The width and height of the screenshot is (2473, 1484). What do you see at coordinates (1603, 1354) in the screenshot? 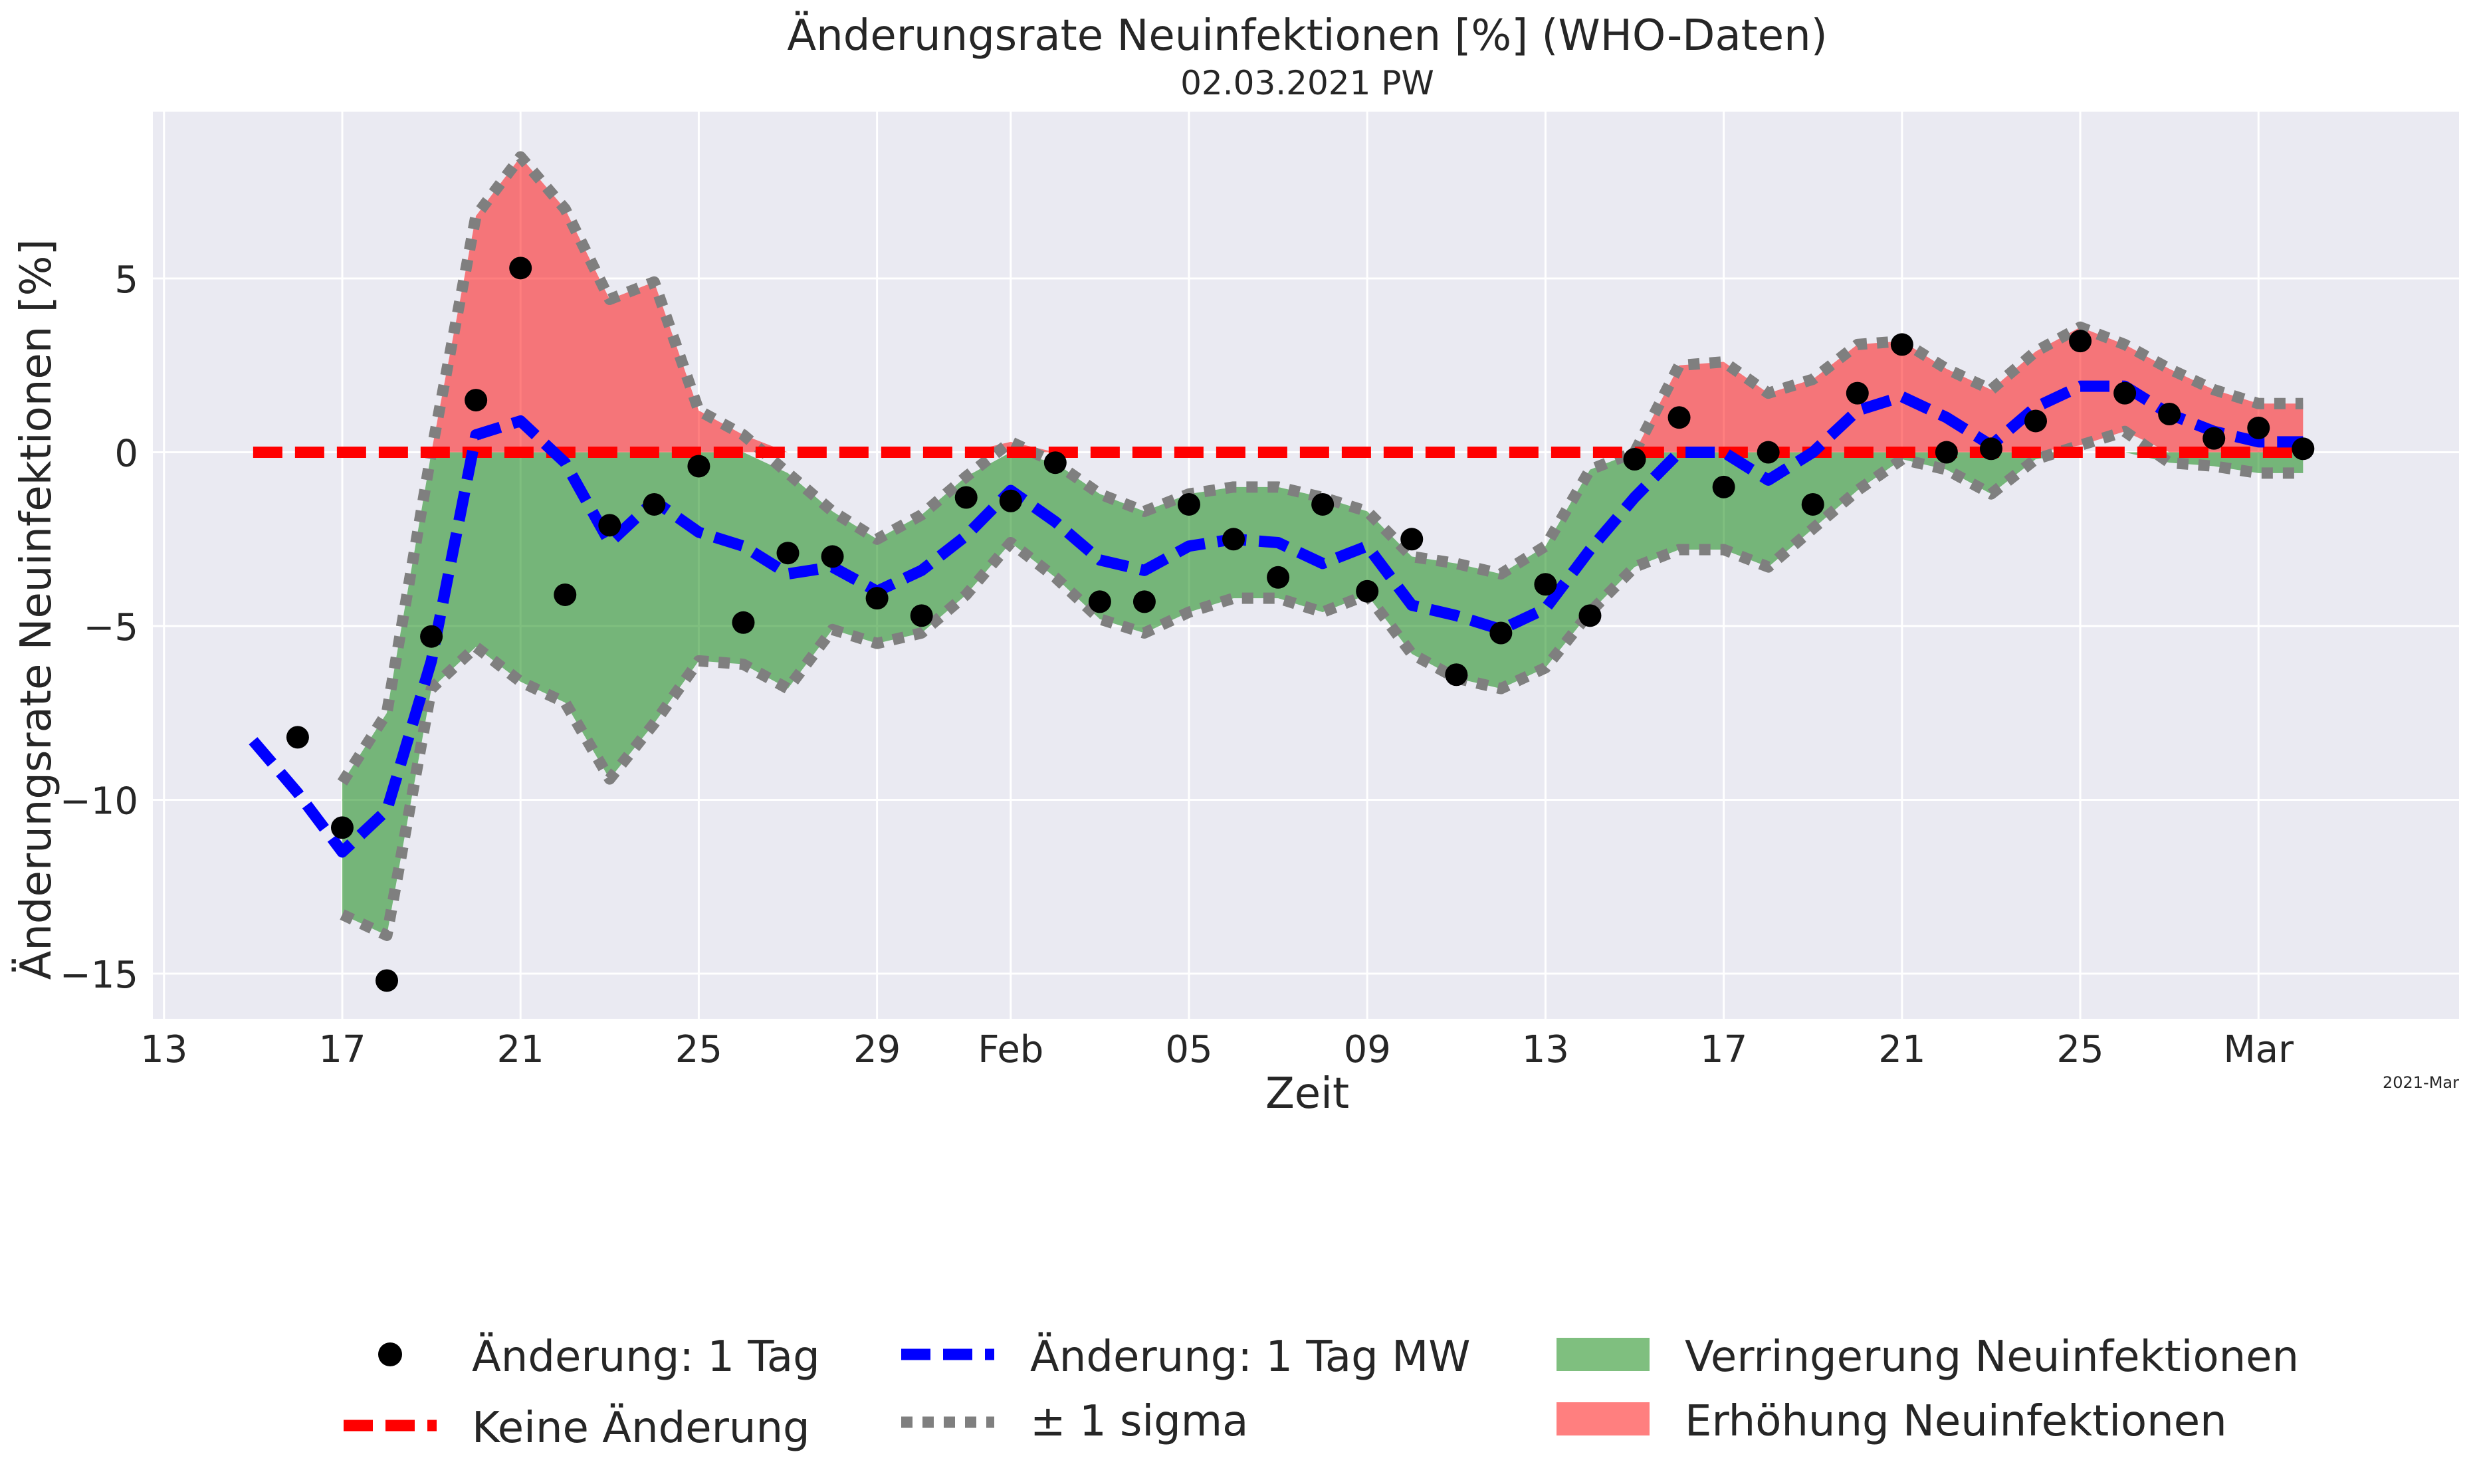
I see `legend-swatch-decrease` at bounding box center [1603, 1354].